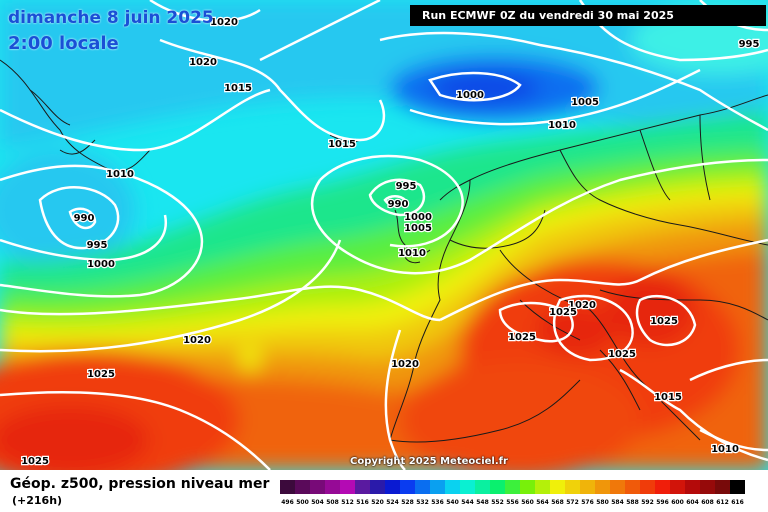 This screenshot has height=512, width=768. What do you see at coordinates (37, 500) in the screenshot?
I see `lead-time: (+216h)` at bounding box center [37, 500].